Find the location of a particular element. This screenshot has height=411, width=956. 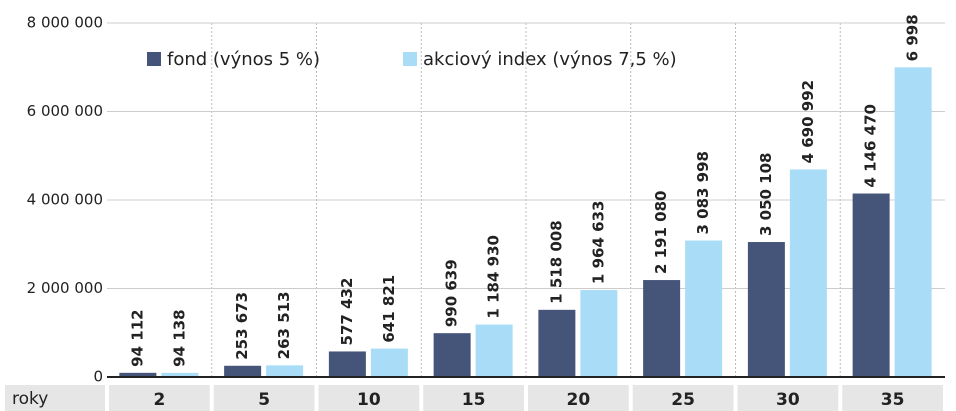

x-tick-label: 25 is located at coordinates (683, 400).